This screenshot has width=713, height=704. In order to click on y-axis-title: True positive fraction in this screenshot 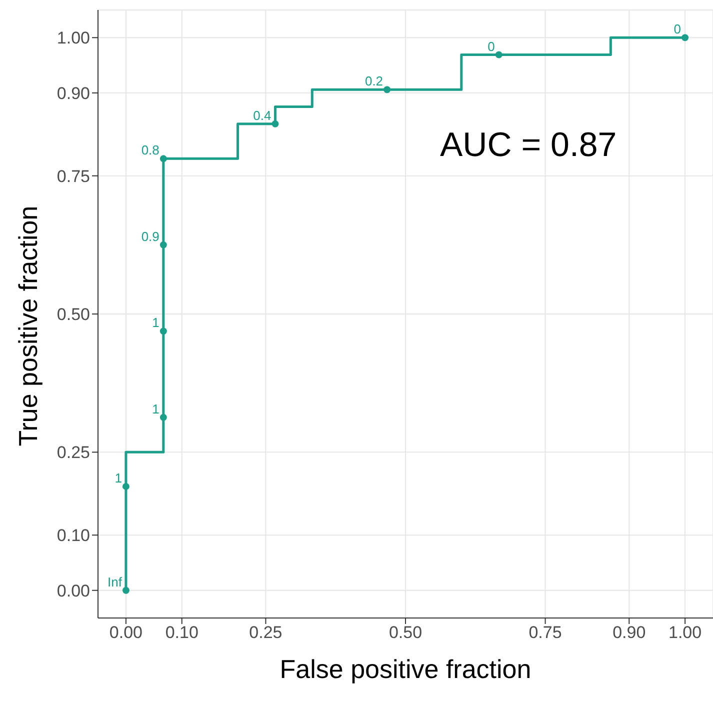, I will do `click(28, 326)`.